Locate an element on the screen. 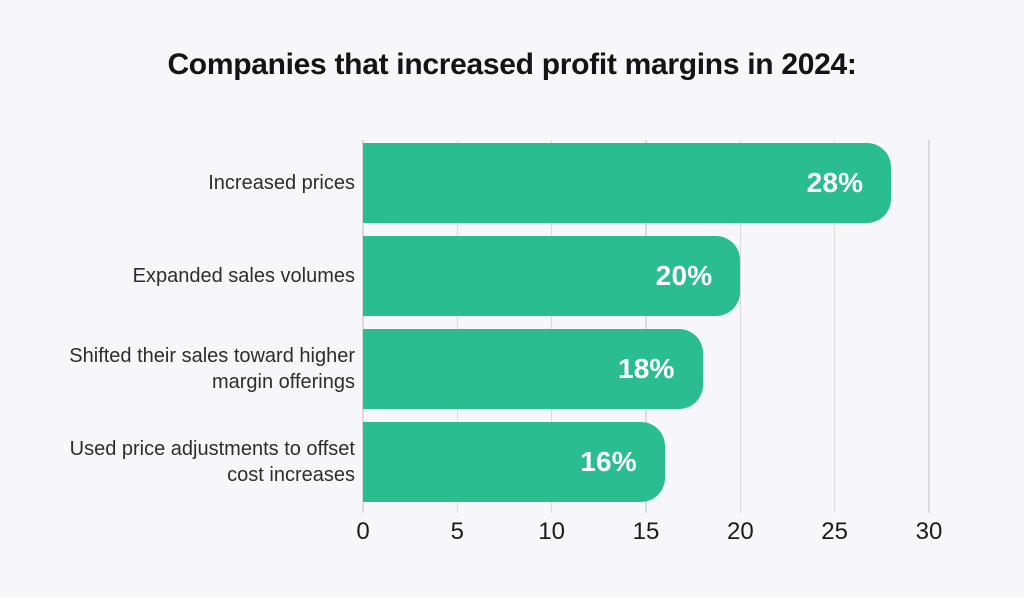 The image size is (1024, 597). bar: 16% is located at coordinates (514, 462).